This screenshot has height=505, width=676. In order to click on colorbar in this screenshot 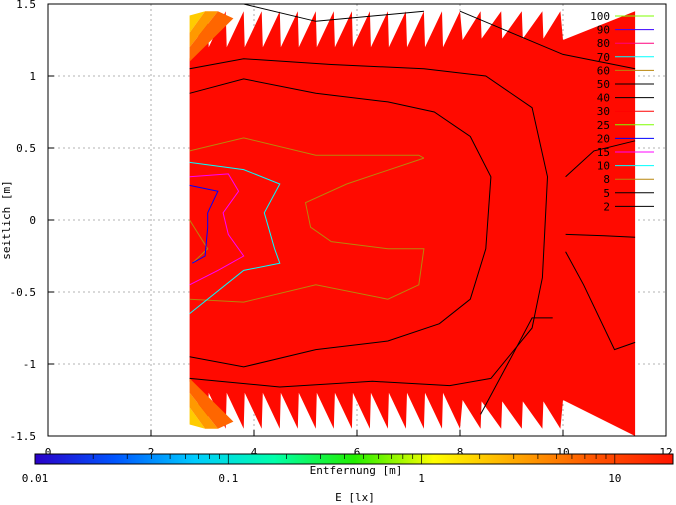, I will do `click(354, 459)`.